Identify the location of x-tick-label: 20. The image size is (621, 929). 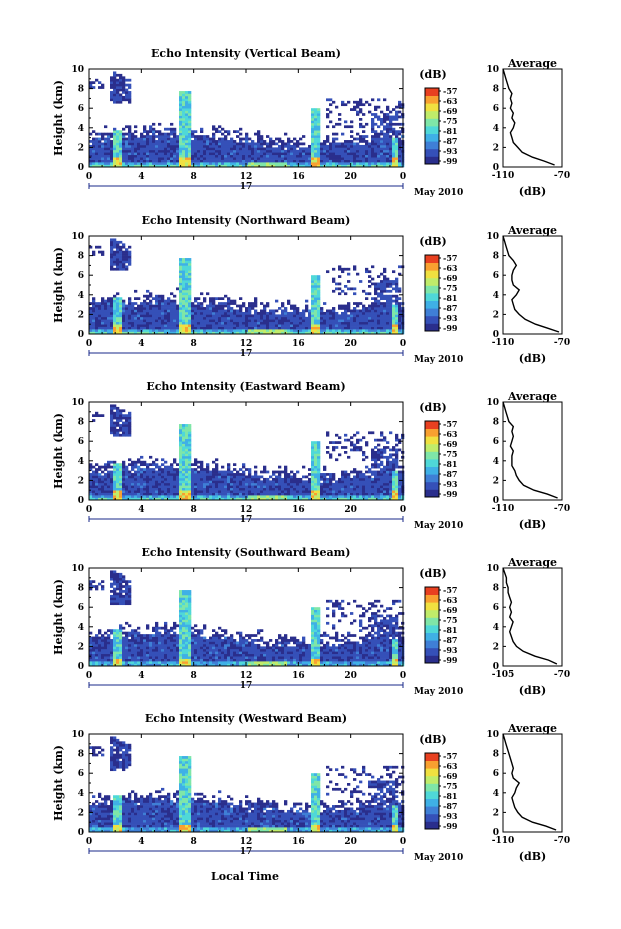
(350, 344).